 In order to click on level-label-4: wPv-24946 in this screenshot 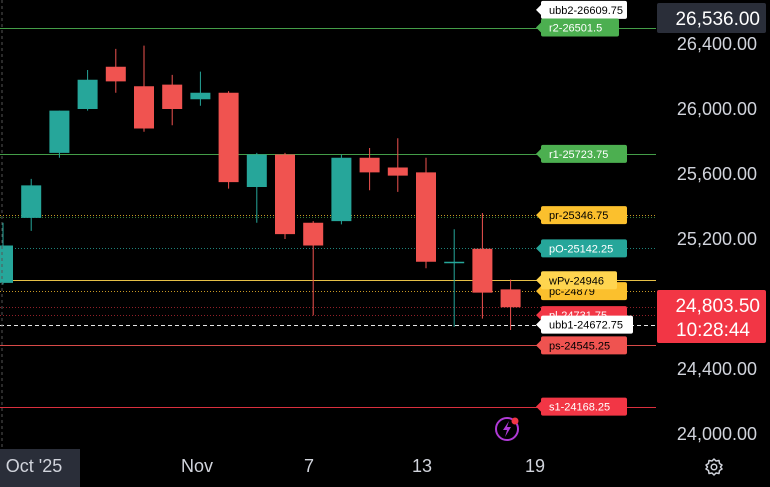, I will do `click(576, 280)`.